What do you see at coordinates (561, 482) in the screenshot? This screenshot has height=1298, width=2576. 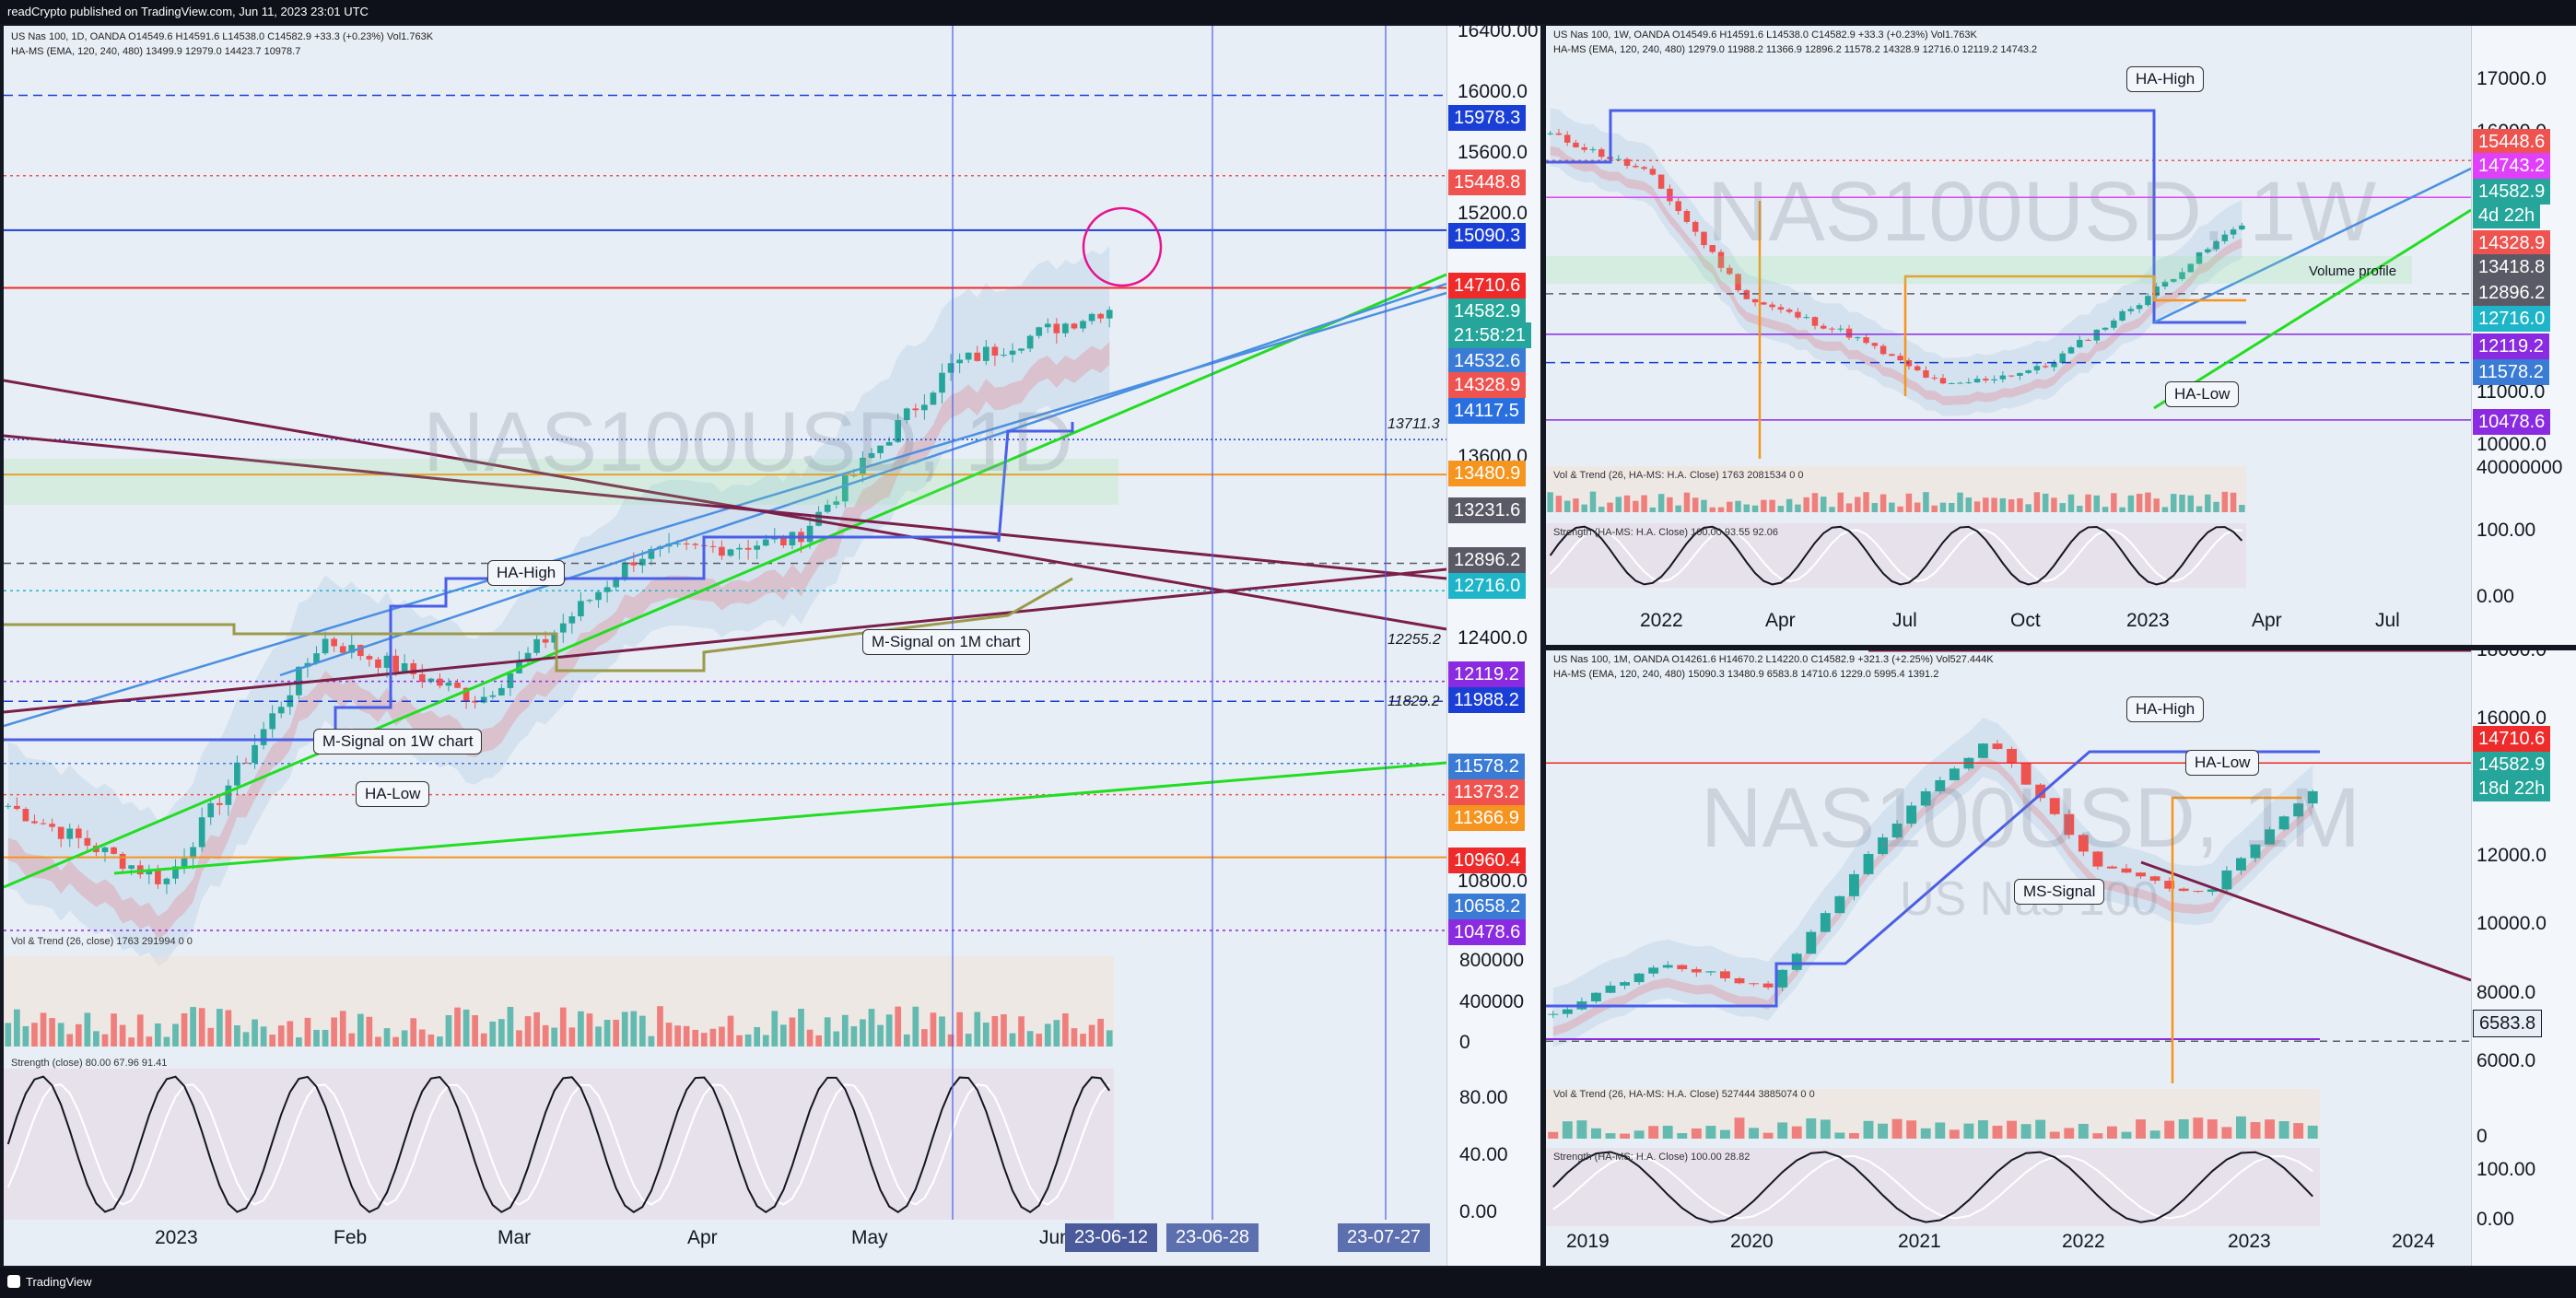 I see `daily-volume-profile-zone` at bounding box center [561, 482].